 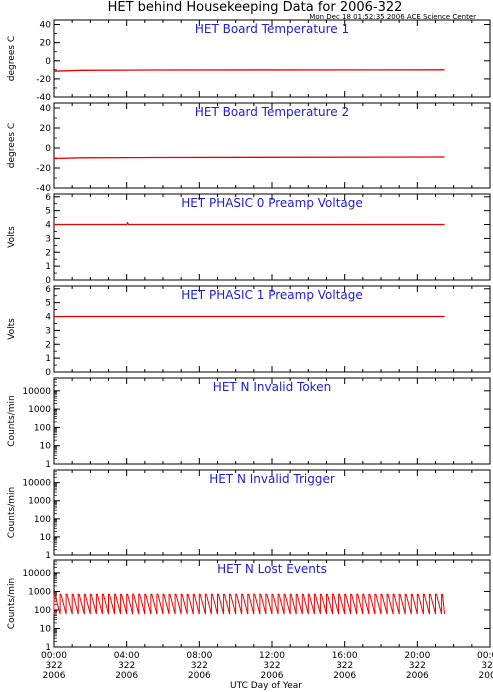 I want to click on x-tick-label-time: 16:00, so click(x=345, y=656).